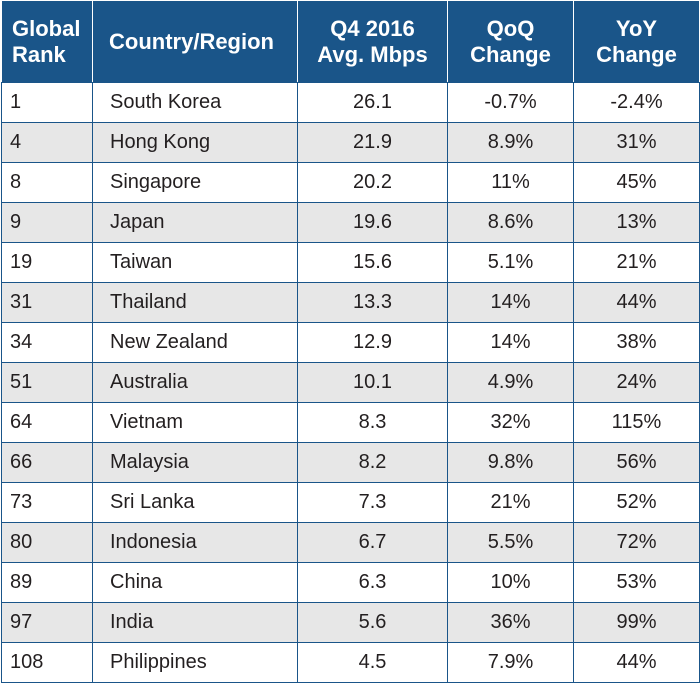 Image resolution: width=700 pixels, height=693 pixels. What do you see at coordinates (636, 28) in the screenshot?
I see `header-yoy-change-line-1: YoY` at bounding box center [636, 28].